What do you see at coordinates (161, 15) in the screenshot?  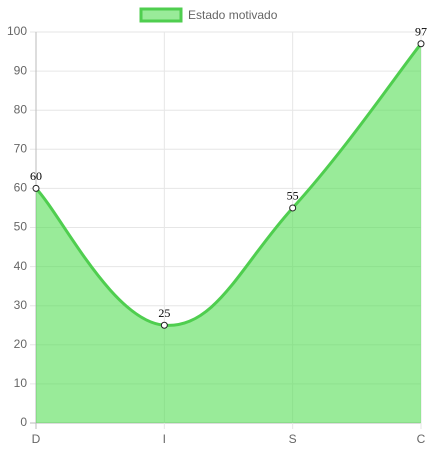 I see `legend-swatch` at bounding box center [161, 15].